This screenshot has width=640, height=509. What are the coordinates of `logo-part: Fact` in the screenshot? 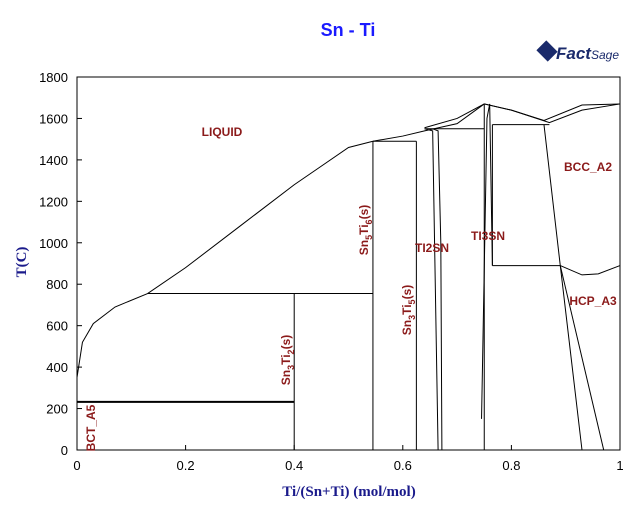 It's located at (574, 53).